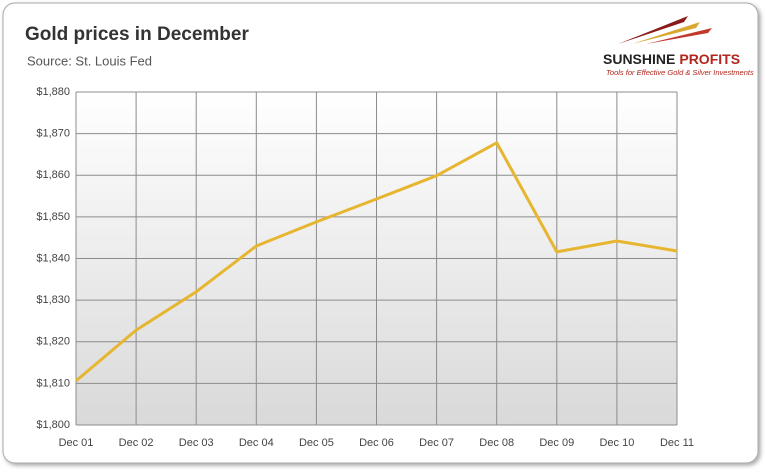 Image resolution: width=765 pixels, height=475 pixels. I want to click on x-tick-label: Dec 10, so click(616, 443).